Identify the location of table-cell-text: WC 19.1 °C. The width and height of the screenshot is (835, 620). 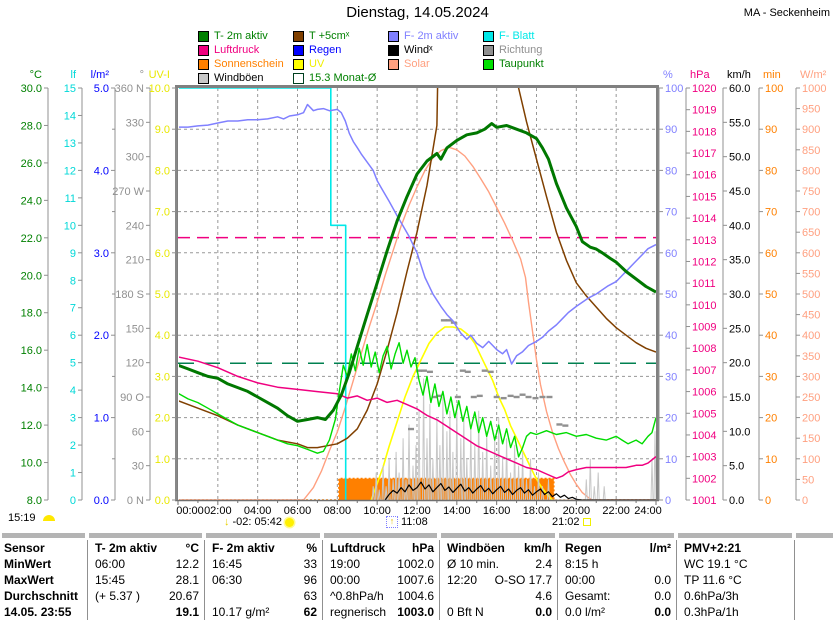
(716, 563).